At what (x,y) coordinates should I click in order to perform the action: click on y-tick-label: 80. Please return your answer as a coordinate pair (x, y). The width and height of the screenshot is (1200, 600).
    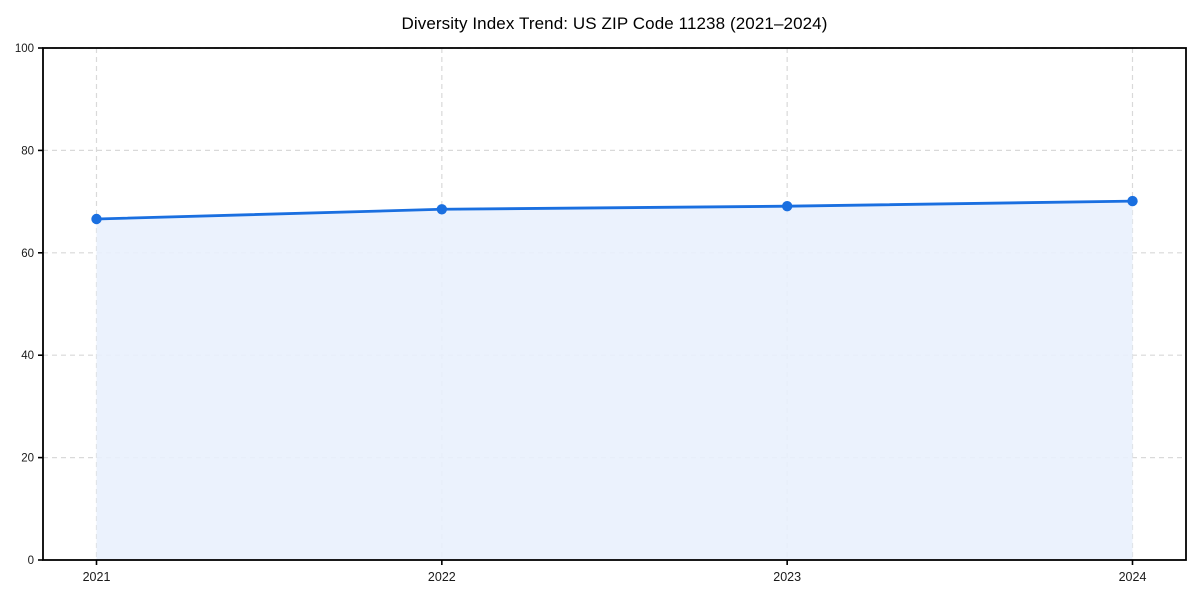
    Looking at the image, I should click on (27, 151).